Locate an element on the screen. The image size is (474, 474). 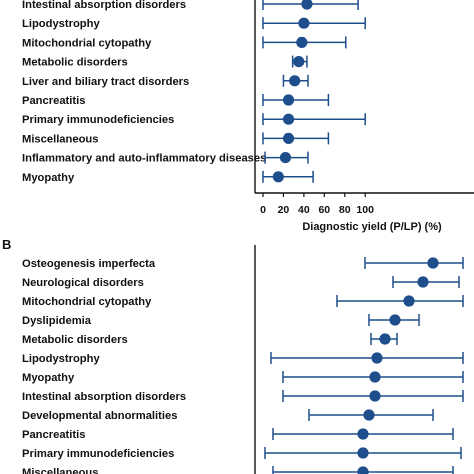
category-label: Dyslipidemia is located at coordinates (57, 321).